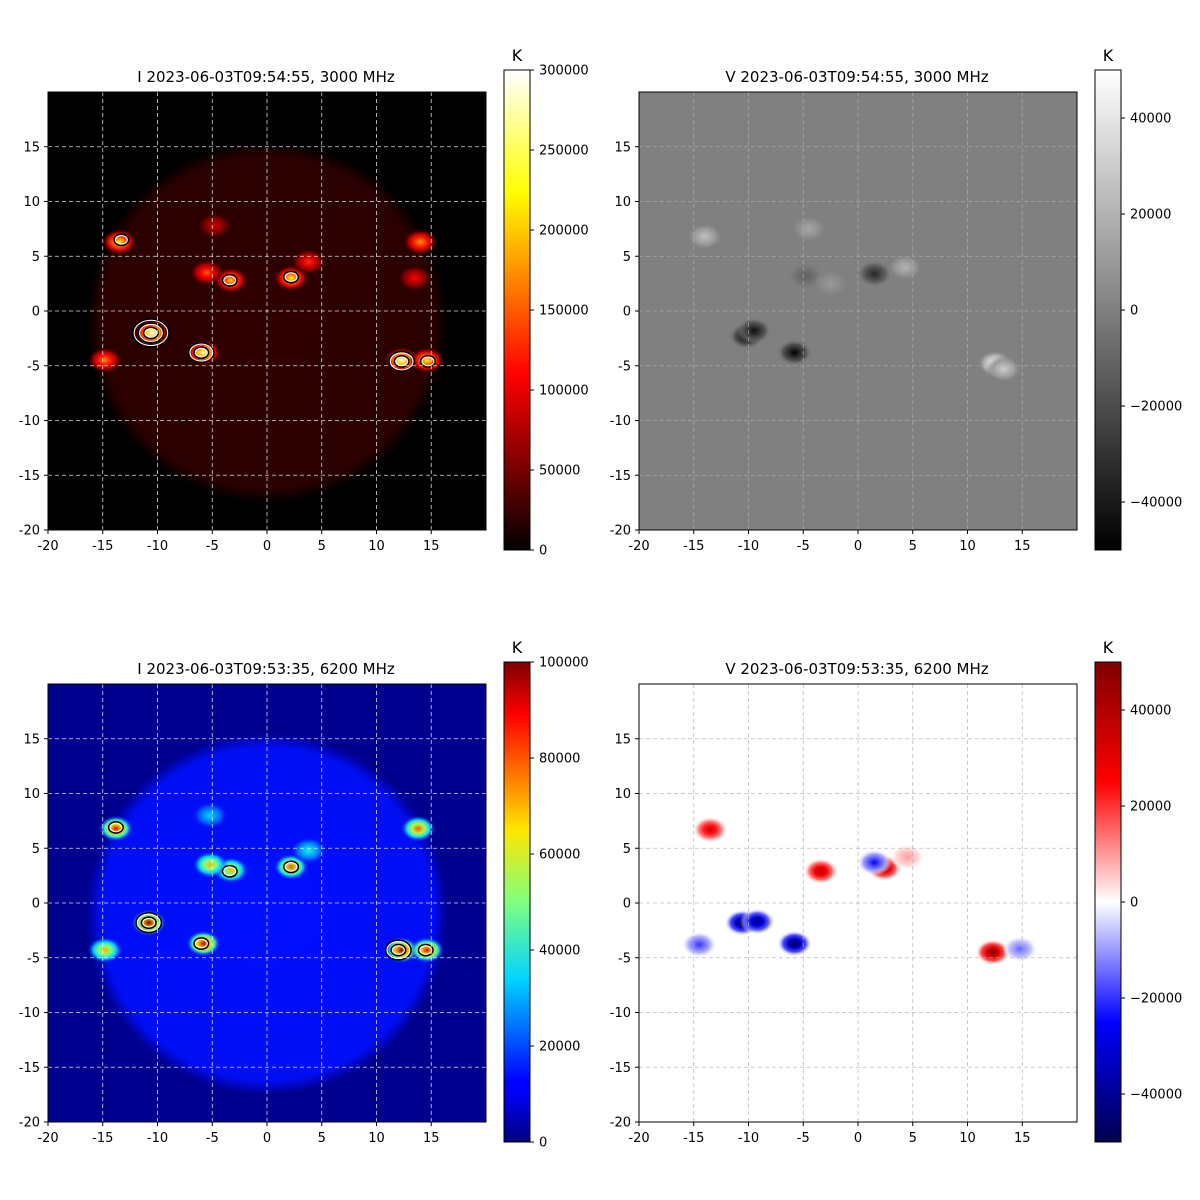  What do you see at coordinates (266, 669) in the screenshot?
I see `panel-title: I 2023-06-03T09:53:35, 6200 MHz` at bounding box center [266, 669].